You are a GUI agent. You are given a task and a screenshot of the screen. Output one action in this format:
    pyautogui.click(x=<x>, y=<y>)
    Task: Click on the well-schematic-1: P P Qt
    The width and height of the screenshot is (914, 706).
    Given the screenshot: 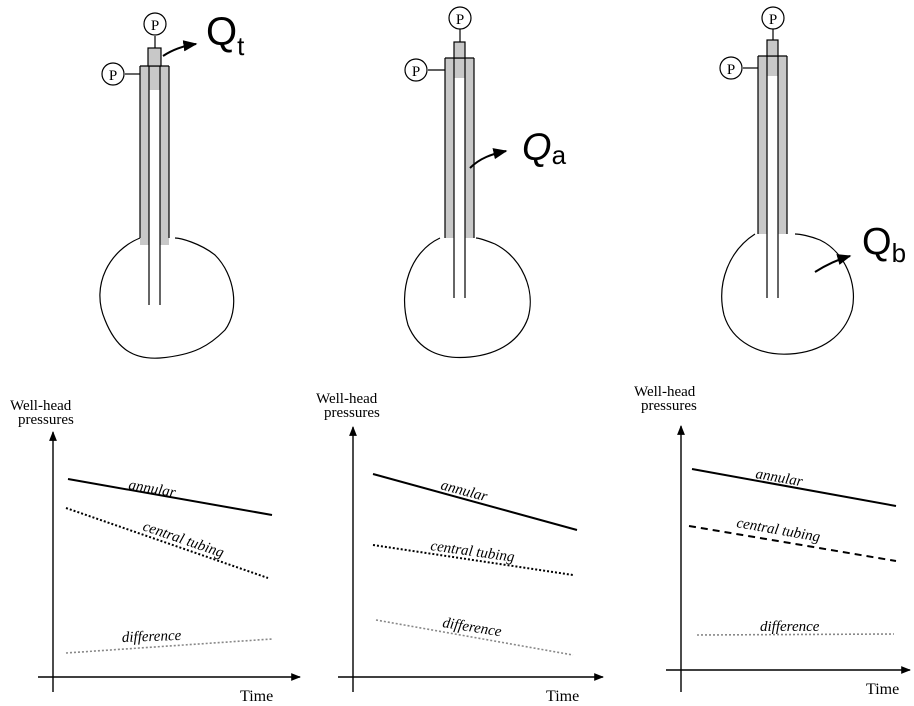 What is the action you would take?
    pyautogui.click(x=172, y=184)
    